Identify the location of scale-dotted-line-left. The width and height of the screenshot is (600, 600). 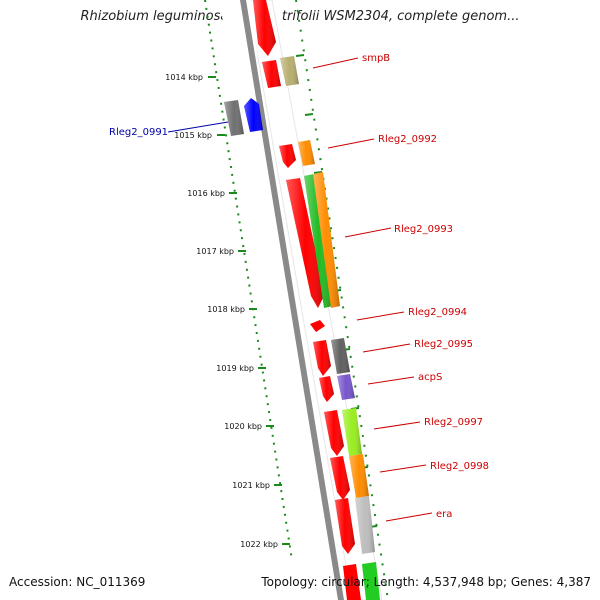
(248, 280).